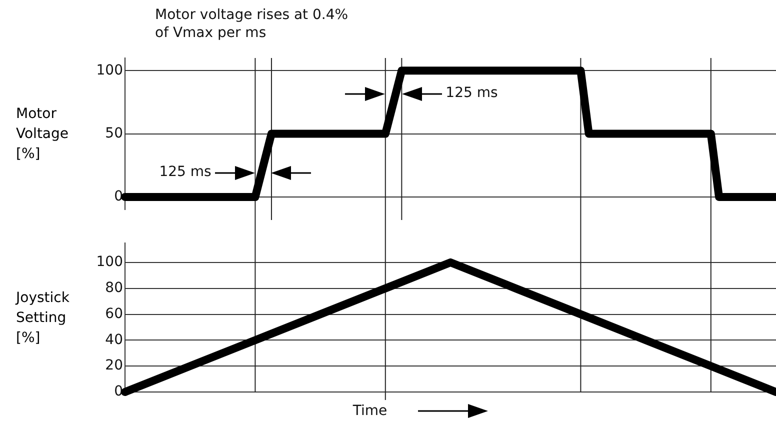 This screenshot has height=425, width=776. Describe the element at coordinates (118, 196) in the screenshot. I see `y-tick-label: 0` at that location.